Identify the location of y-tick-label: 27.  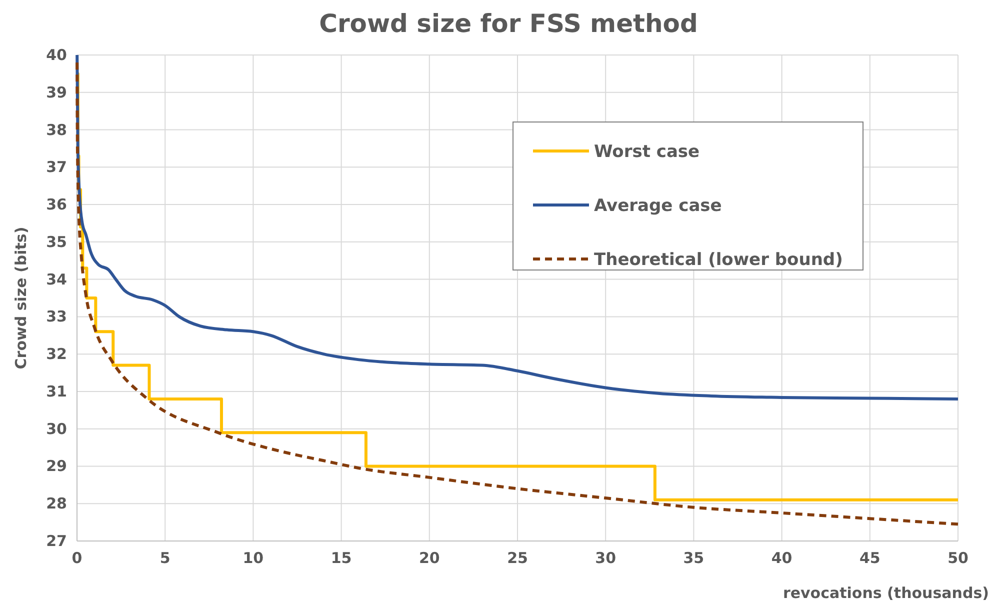
(56, 541).